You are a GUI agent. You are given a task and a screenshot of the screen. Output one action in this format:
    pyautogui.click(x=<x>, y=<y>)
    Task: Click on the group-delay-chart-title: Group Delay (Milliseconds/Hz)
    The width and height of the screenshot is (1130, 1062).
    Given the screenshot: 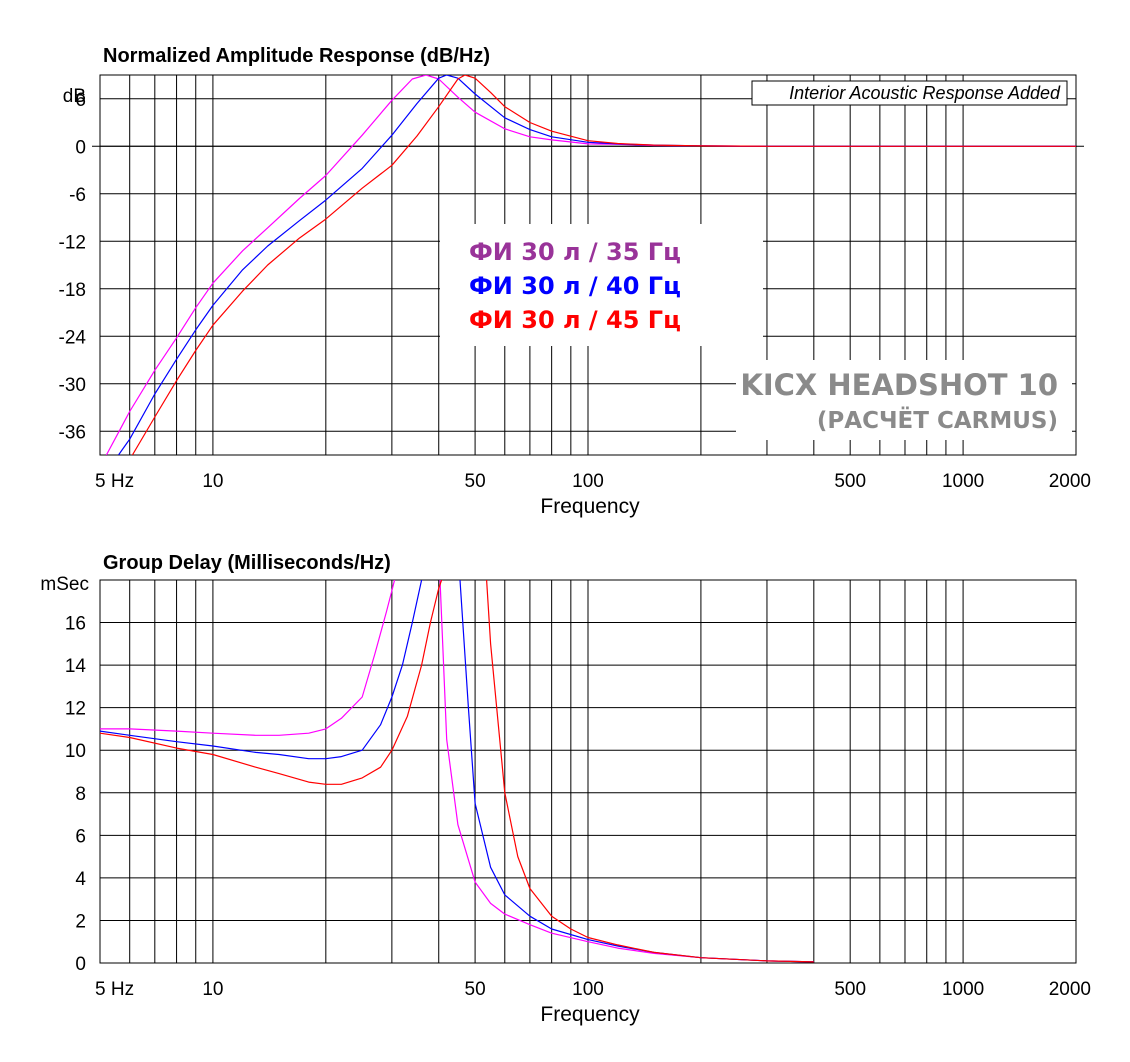 What is the action you would take?
    pyautogui.click(x=247, y=563)
    